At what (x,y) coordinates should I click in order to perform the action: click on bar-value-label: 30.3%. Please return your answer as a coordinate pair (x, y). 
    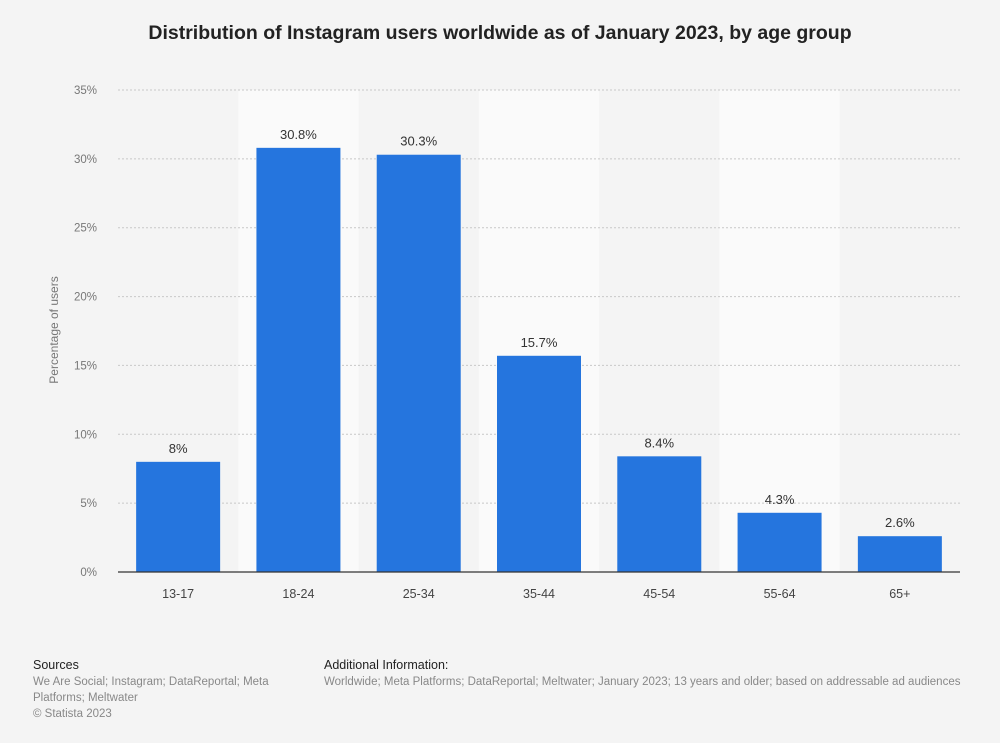
    Looking at the image, I should click on (418, 141).